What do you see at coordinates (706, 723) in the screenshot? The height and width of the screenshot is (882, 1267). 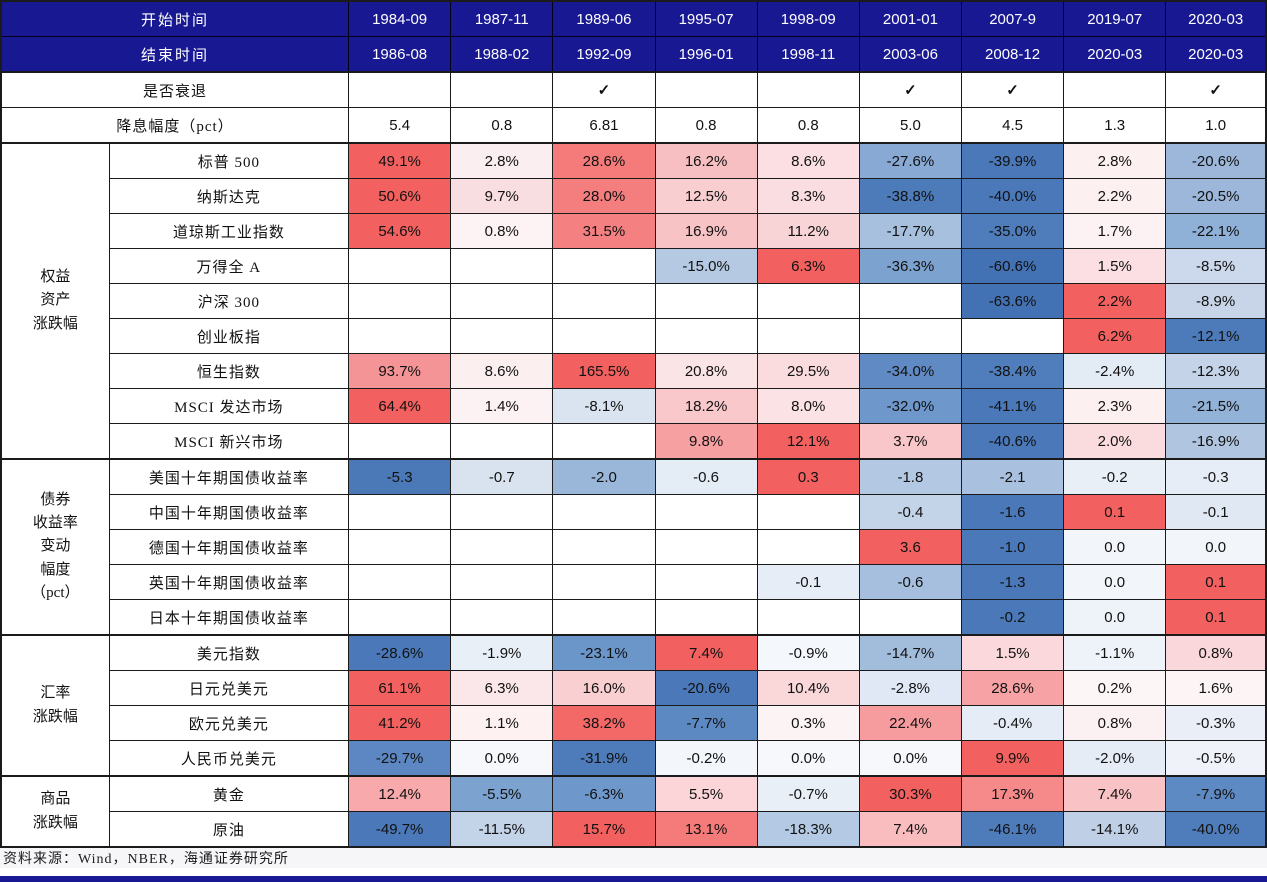 I see `value-cell: -7.7%` at bounding box center [706, 723].